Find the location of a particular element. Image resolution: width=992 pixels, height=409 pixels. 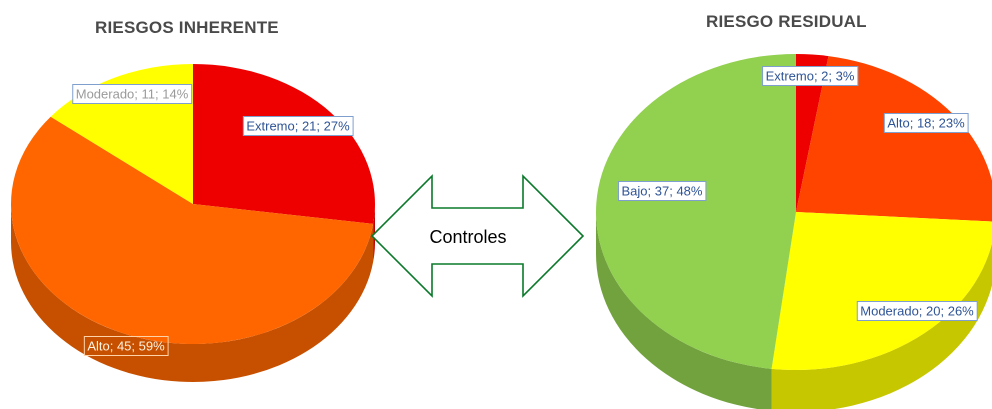

data-label-moderado: Moderado; 11; 14% is located at coordinates (132, 94).